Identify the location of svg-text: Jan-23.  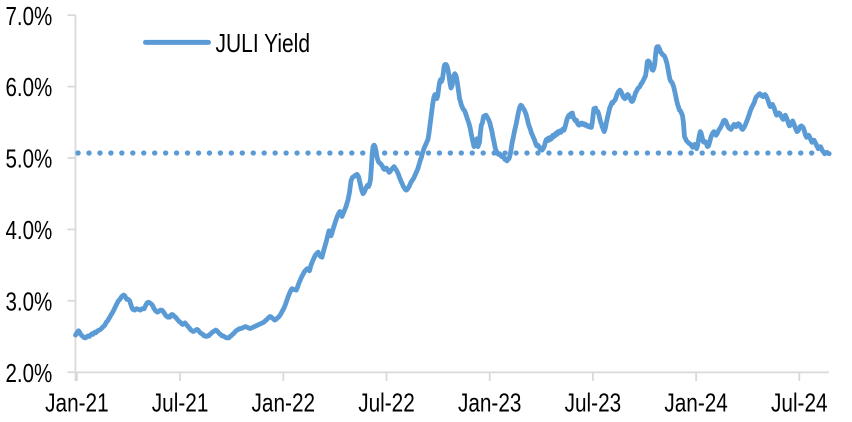
(490, 403).